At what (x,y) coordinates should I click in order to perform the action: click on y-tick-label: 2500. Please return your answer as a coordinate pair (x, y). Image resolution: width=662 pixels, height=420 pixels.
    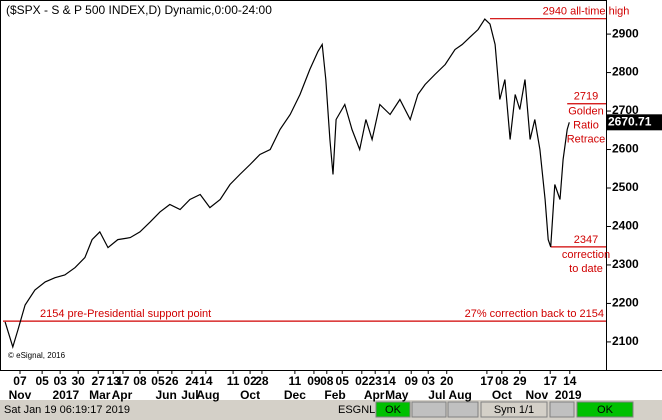
    Looking at the image, I should click on (625, 187).